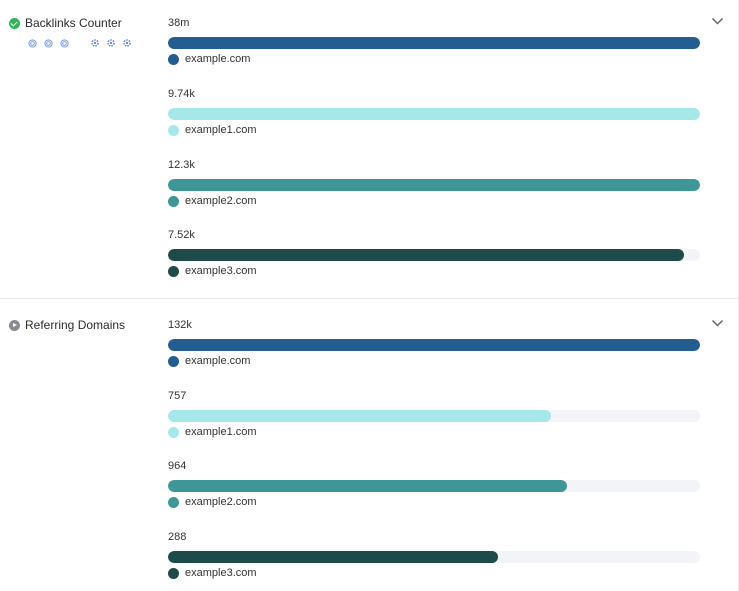 This screenshot has width=739, height=591. I want to click on section-title: Backlinks Counter, so click(73, 23).